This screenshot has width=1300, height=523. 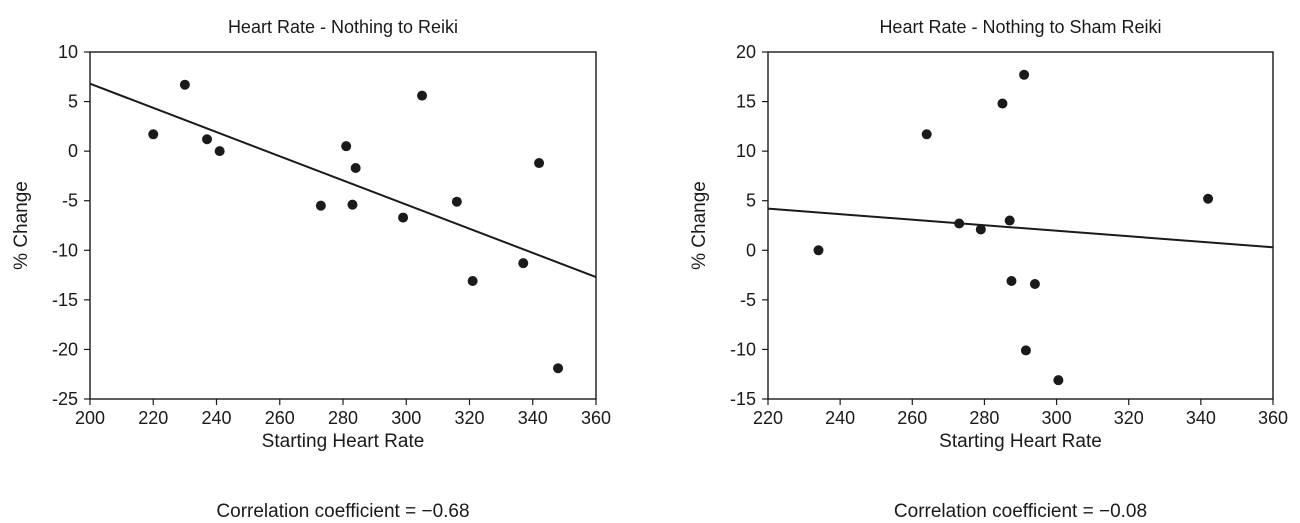 What do you see at coordinates (746, 52) in the screenshot?
I see `y-tick-label: 20` at bounding box center [746, 52].